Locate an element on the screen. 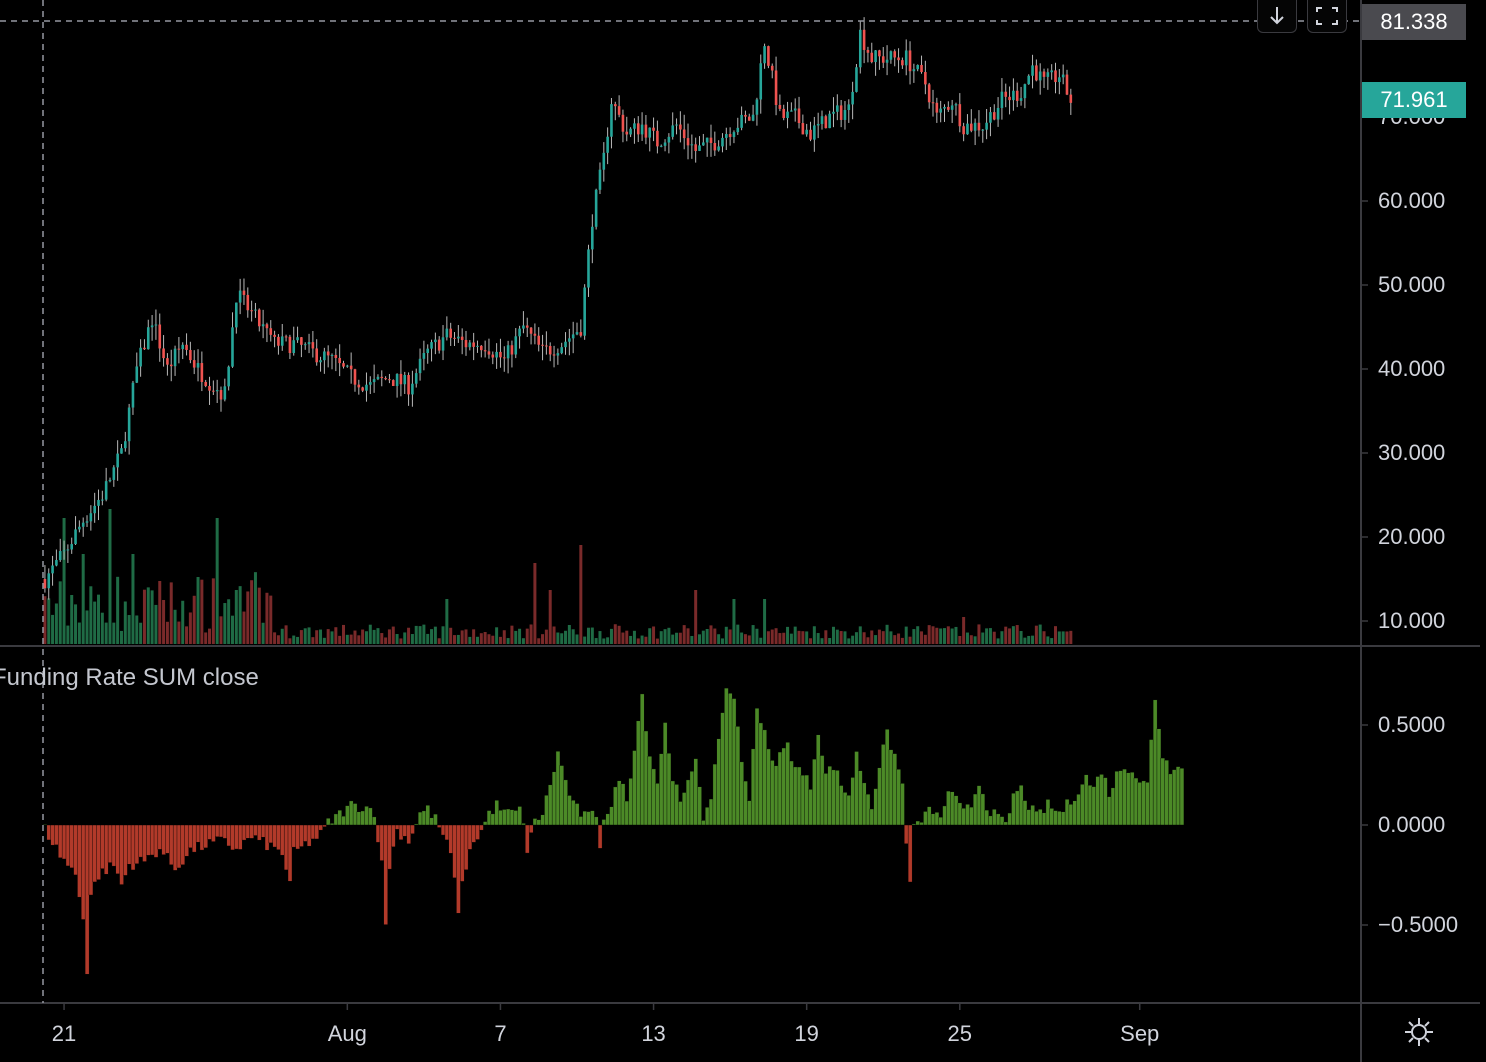  gear-icon is located at coordinates (1419, 1032).